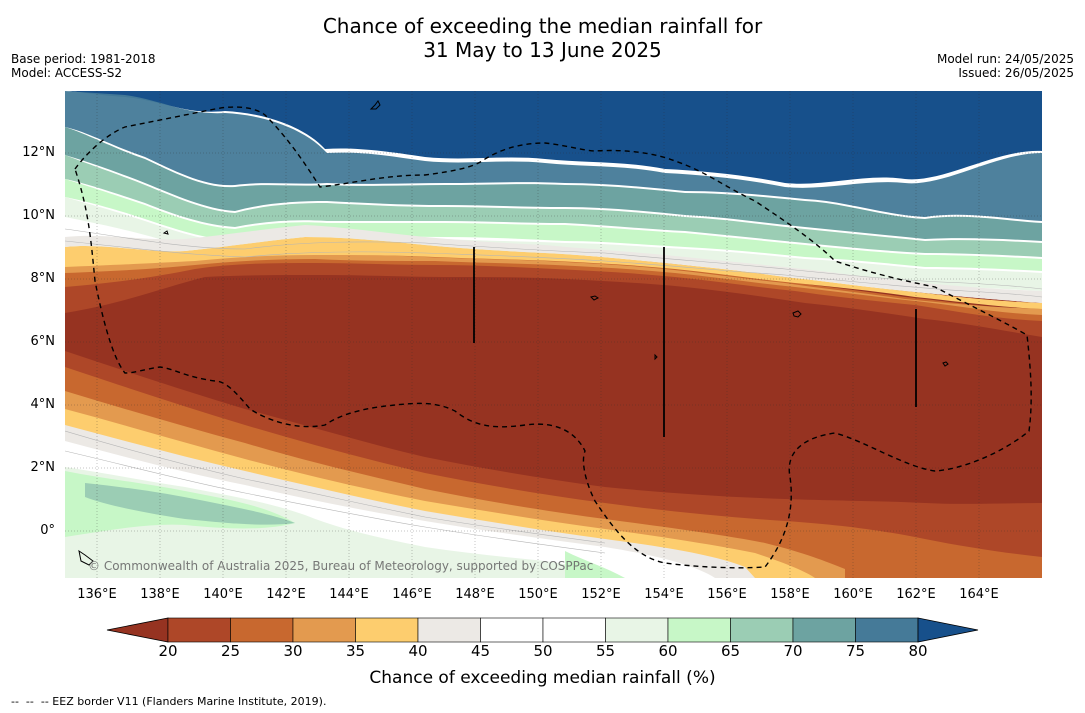 The width and height of the screenshot is (1085, 713). I want to click on band-60-se, so click(595, 564).